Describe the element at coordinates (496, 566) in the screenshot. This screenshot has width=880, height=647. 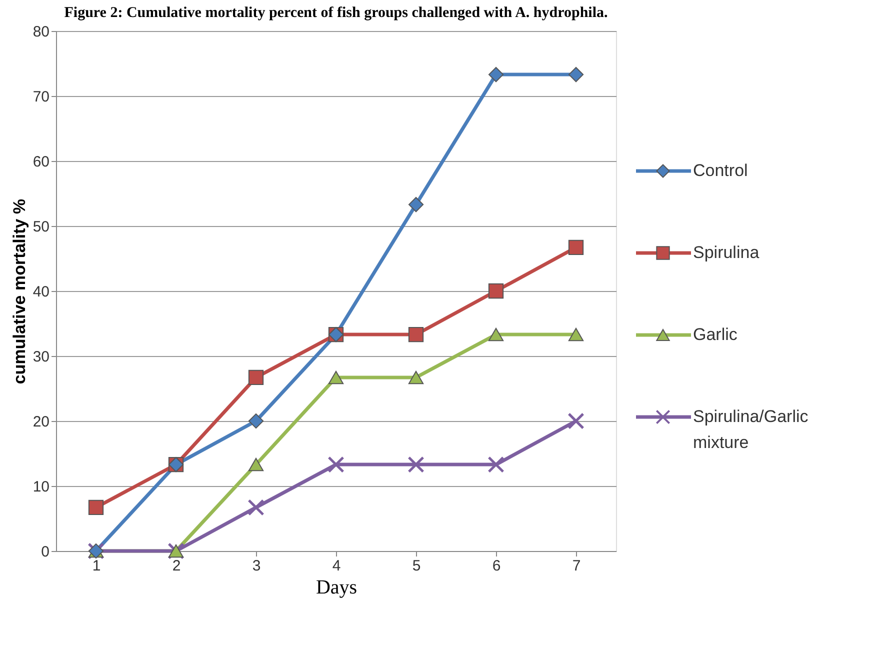
I see `x-tick-label: 6` at that location.